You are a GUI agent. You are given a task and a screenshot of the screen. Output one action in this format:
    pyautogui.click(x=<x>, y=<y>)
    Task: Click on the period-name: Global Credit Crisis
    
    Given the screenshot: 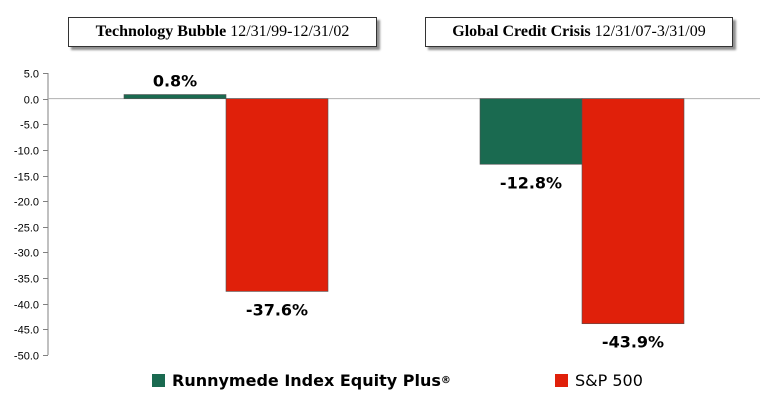 What is the action you would take?
    pyautogui.click(x=521, y=31)
    